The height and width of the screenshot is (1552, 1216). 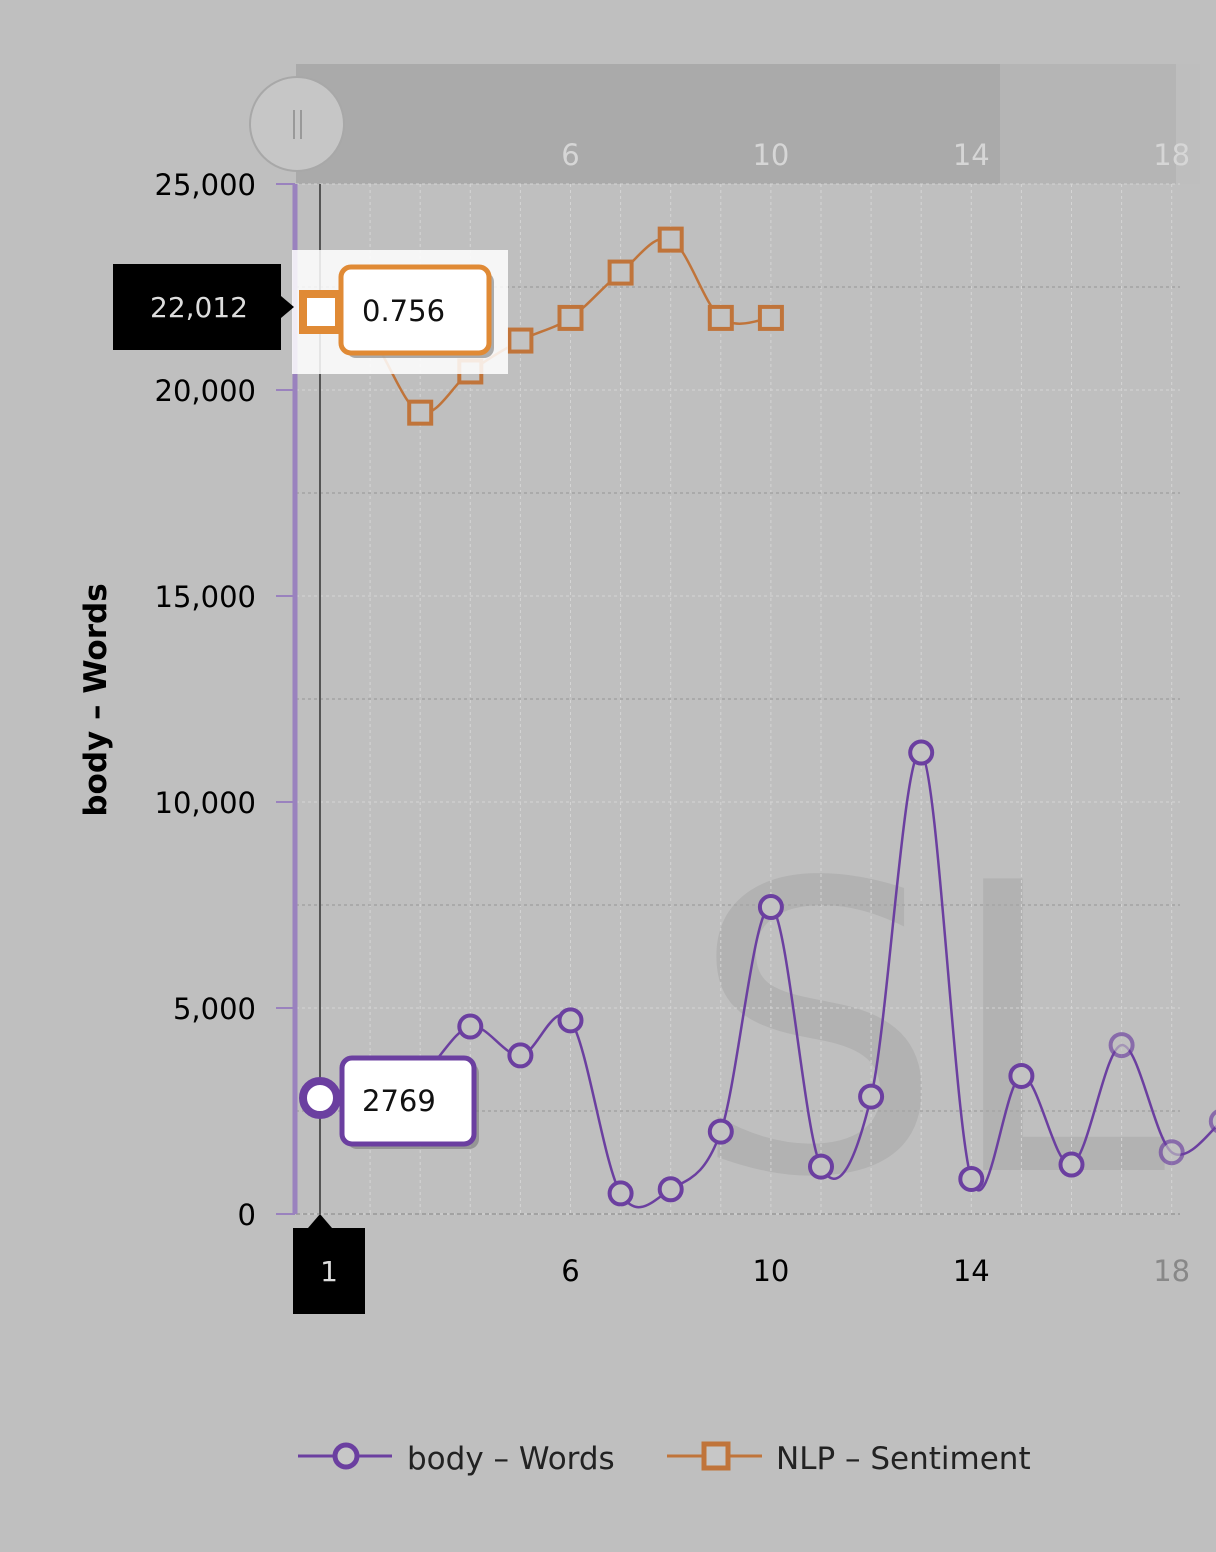 What do you see at coordinates (199, 307) in the screenshot?
I see `crosshair-y-text: 22,012` at bounding box center [199, 307].